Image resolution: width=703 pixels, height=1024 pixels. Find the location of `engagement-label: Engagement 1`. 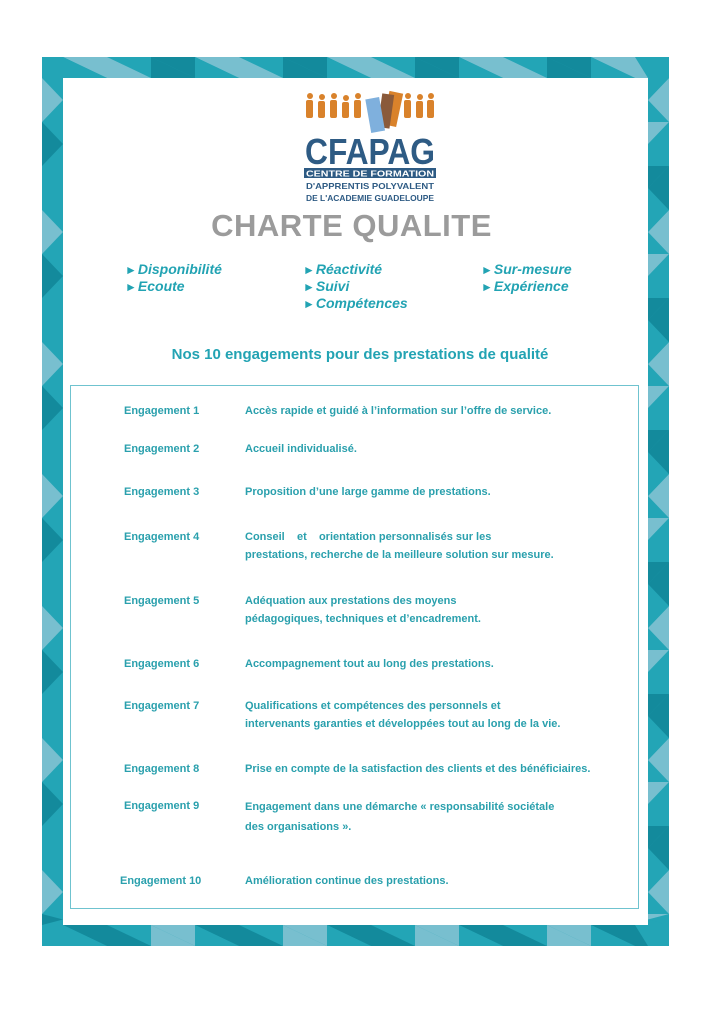

engagement-label: Engagement 1 is located at coordinates (162, 411).